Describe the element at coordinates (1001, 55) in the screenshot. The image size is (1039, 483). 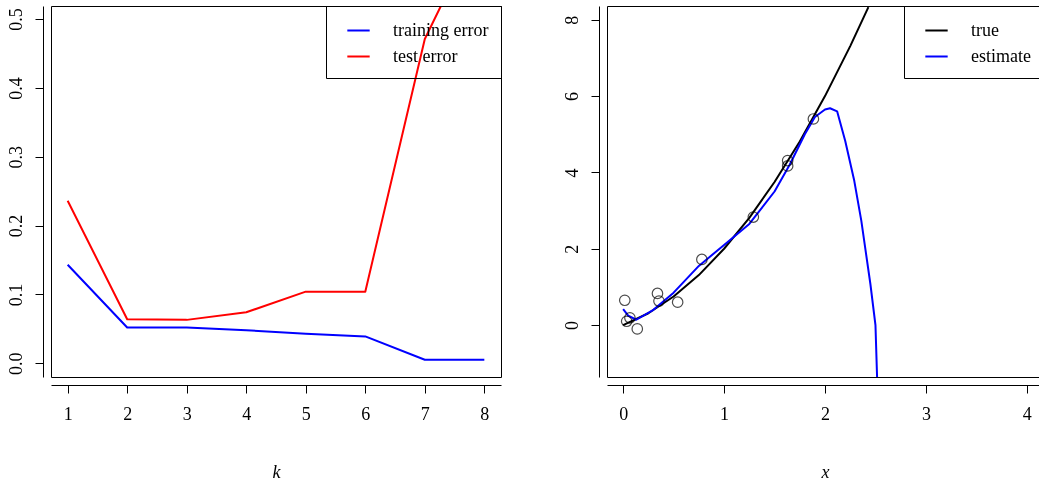
I see `legend-label: estimate` at that location.